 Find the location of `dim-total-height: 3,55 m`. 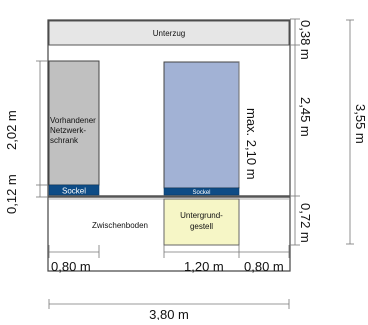

dim-total-height: 3,55 m is located at coordinates (360, 124).